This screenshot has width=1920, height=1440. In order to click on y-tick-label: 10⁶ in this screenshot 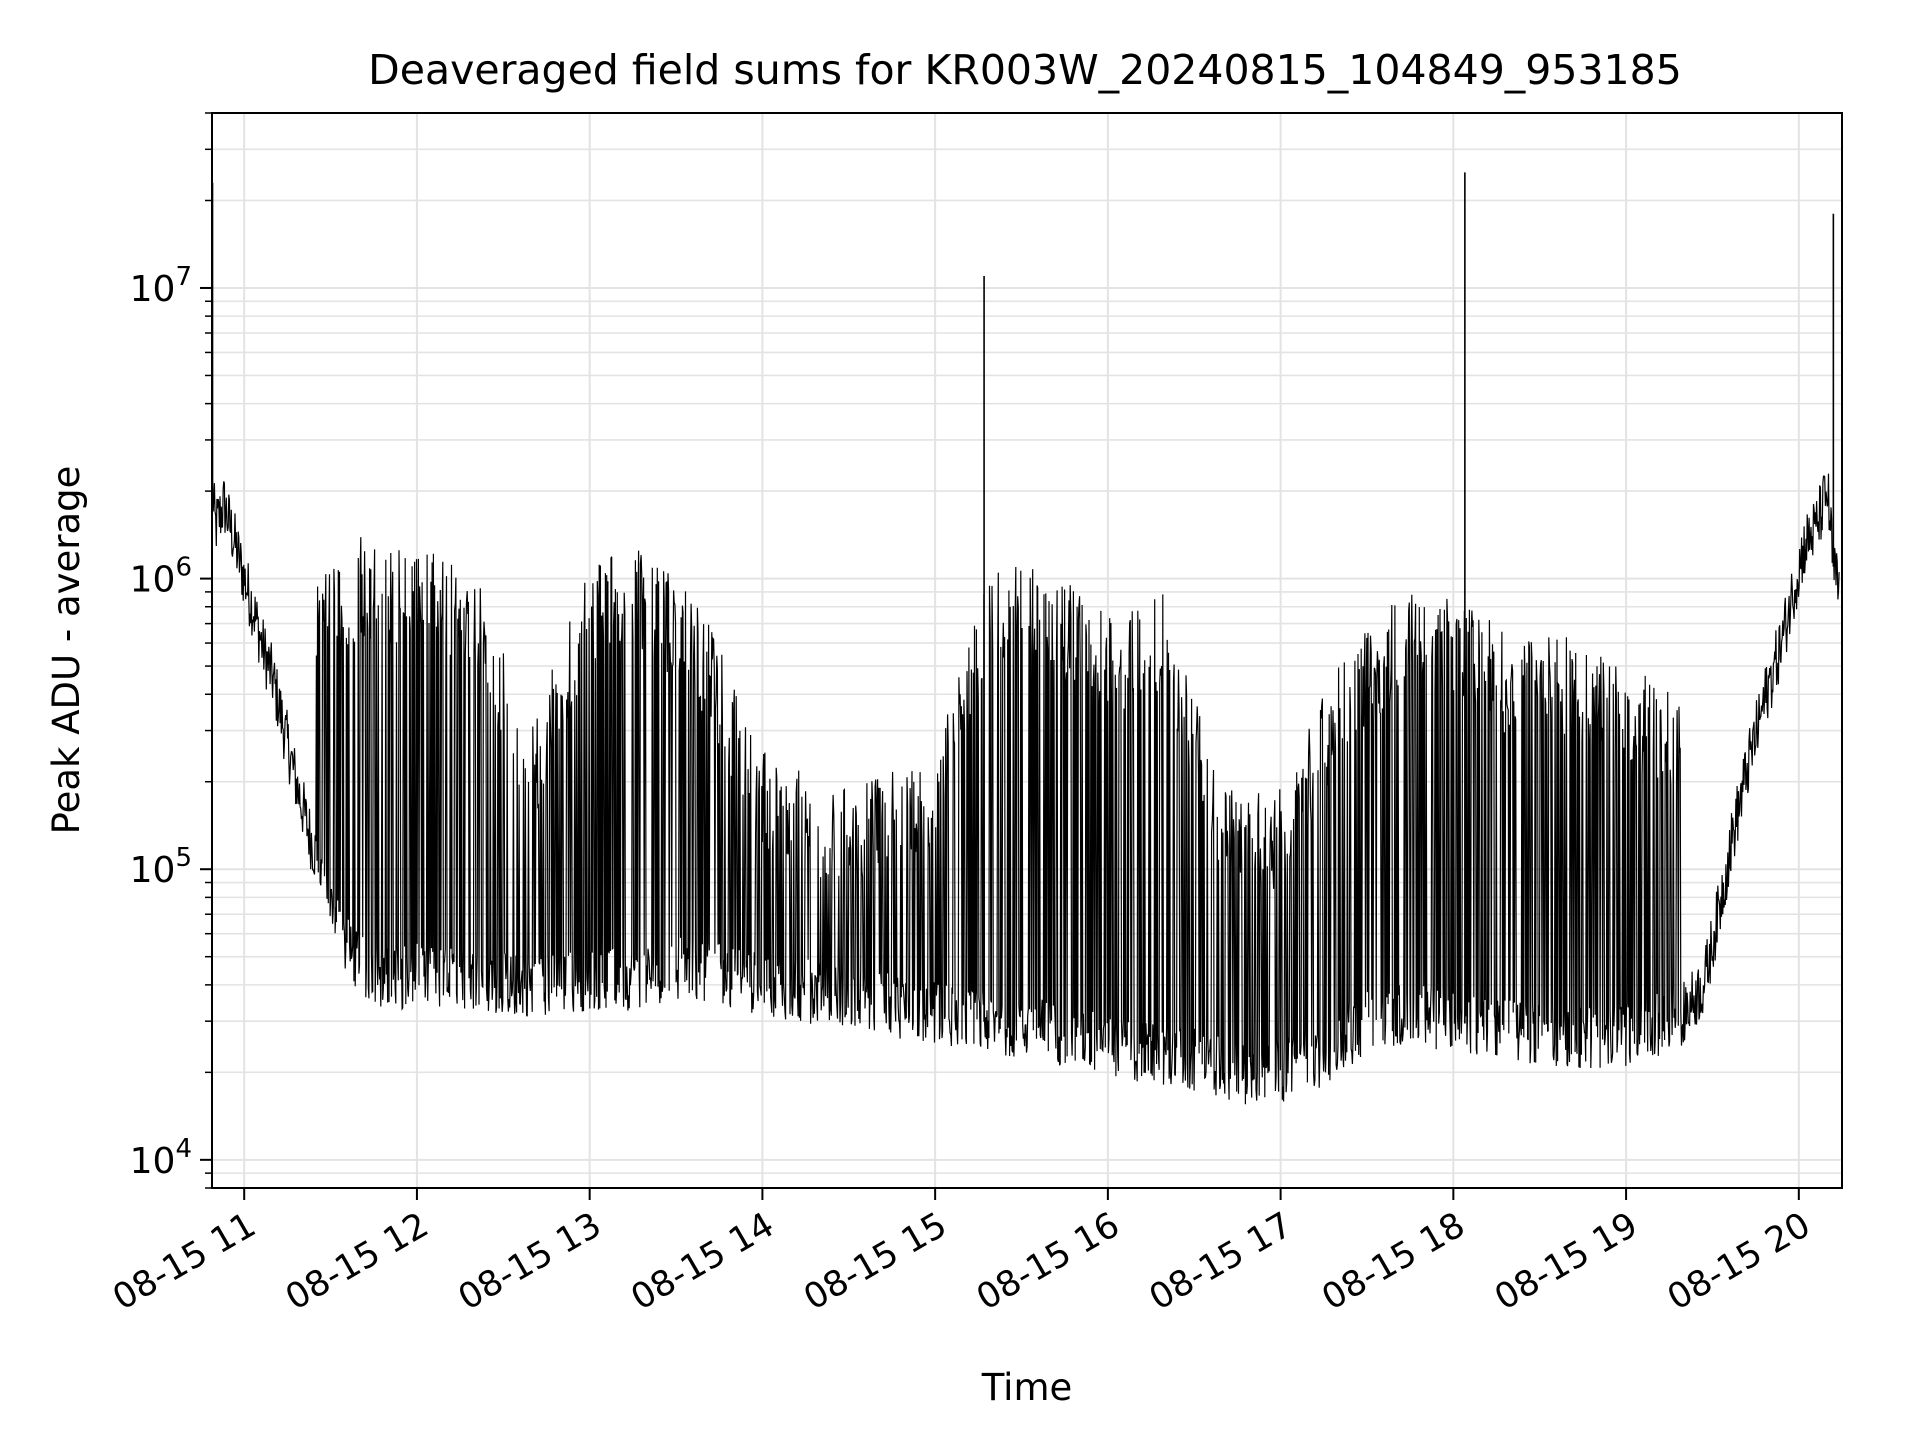, I will do `click(161, 577)`.